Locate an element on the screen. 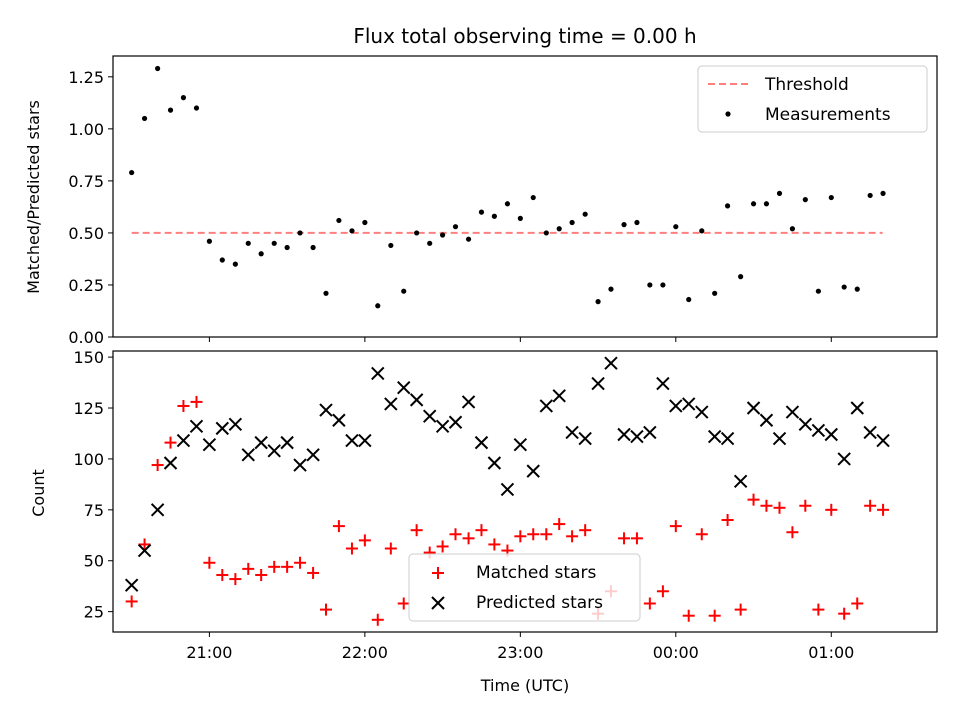 This screenshot has width=960, height=725. count-x-axis: 21:00 22:00 23:00 00:00 01:00 is located at coordinates (520, 647).